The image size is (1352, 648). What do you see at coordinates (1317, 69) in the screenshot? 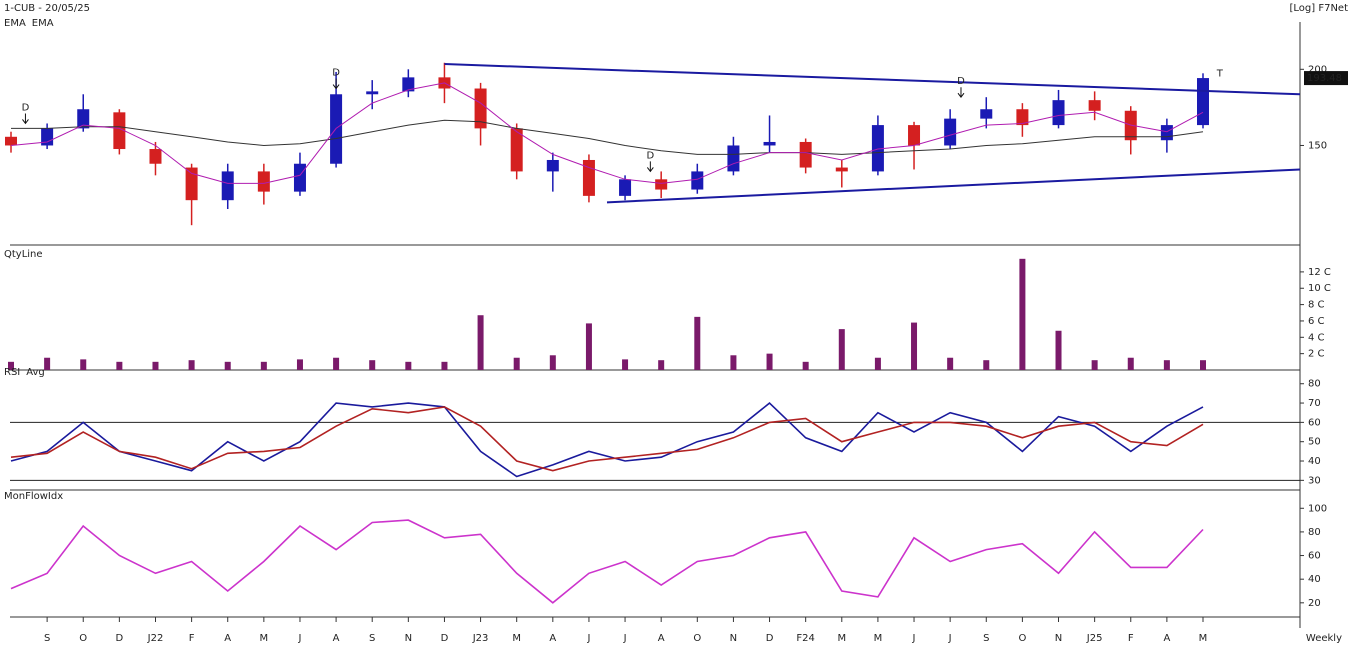
I see `y-tick-label: 200` at bounding box center [1317, 69].